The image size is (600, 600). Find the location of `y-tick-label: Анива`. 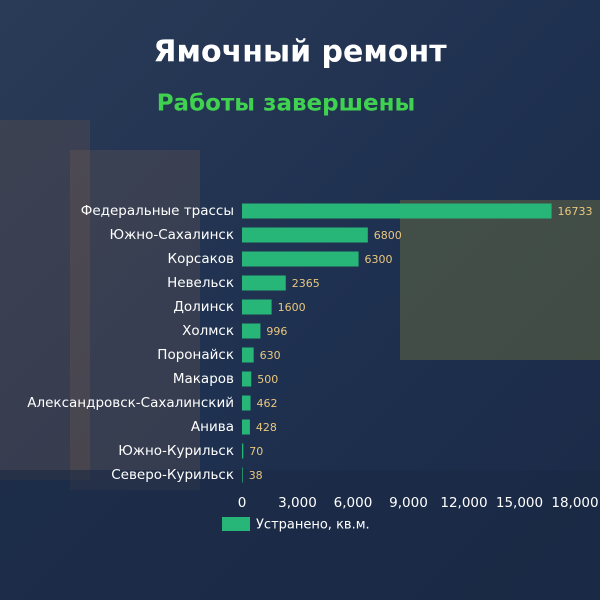

y-tick-label: Анива is located at coordinates (212, 427).